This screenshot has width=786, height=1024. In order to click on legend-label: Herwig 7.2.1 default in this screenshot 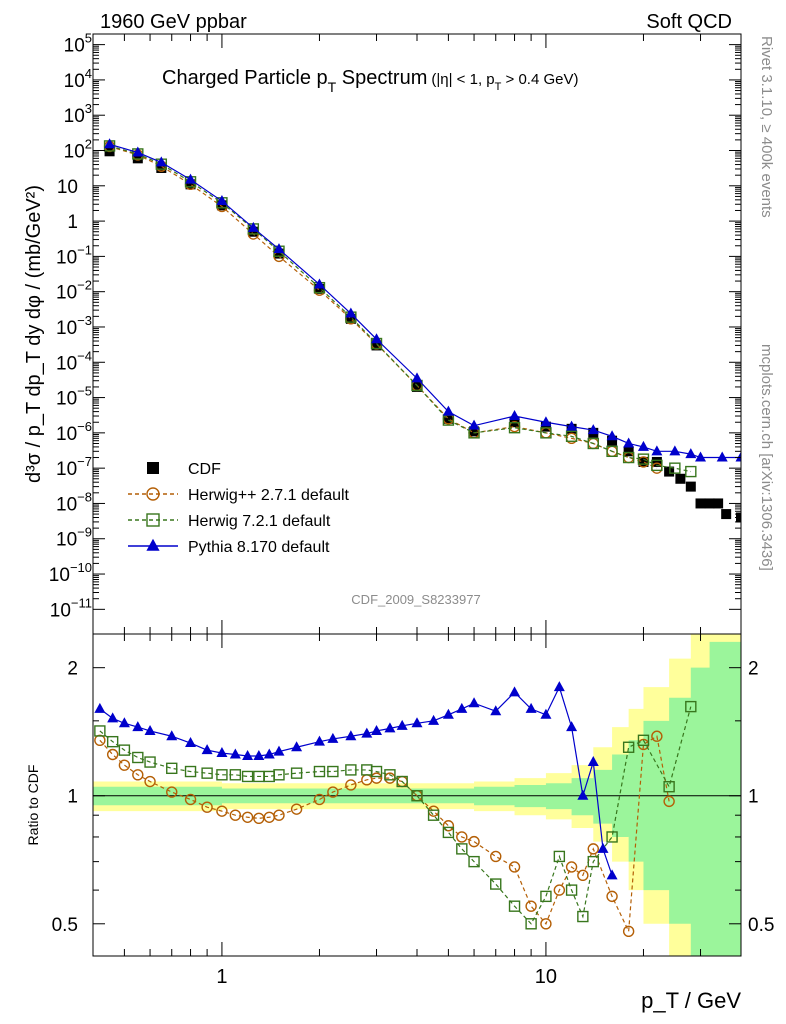, I will do `click(259, 521)`.